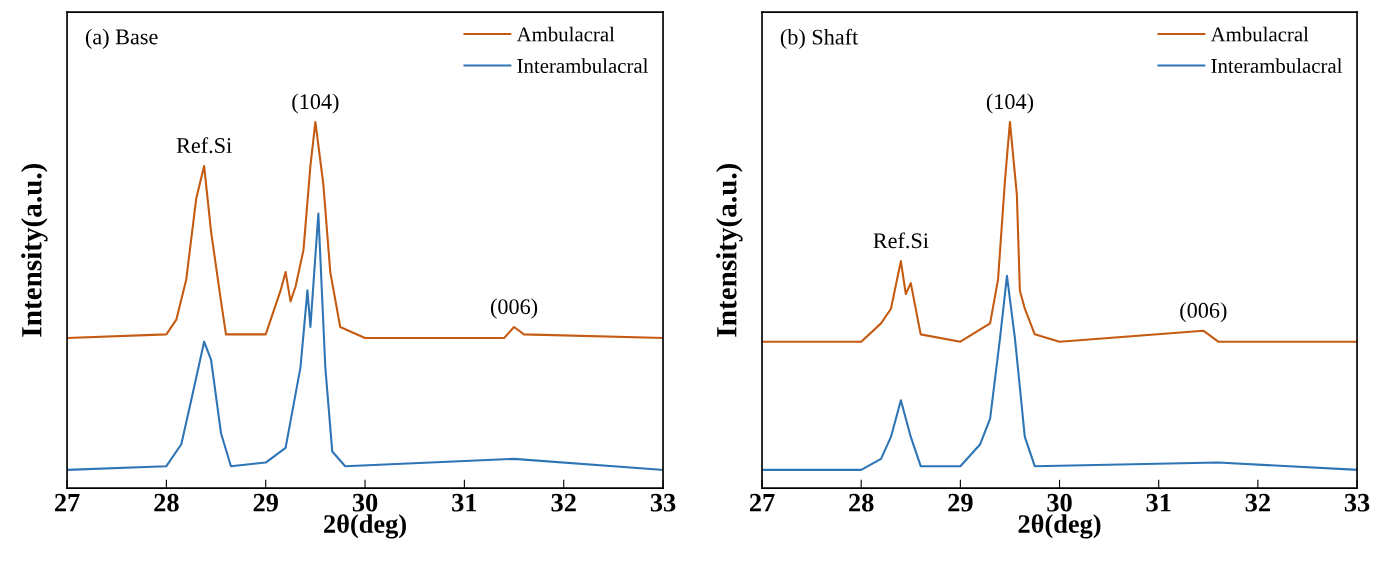  I want to click on text: (b) Shaft, so click(819, 39).